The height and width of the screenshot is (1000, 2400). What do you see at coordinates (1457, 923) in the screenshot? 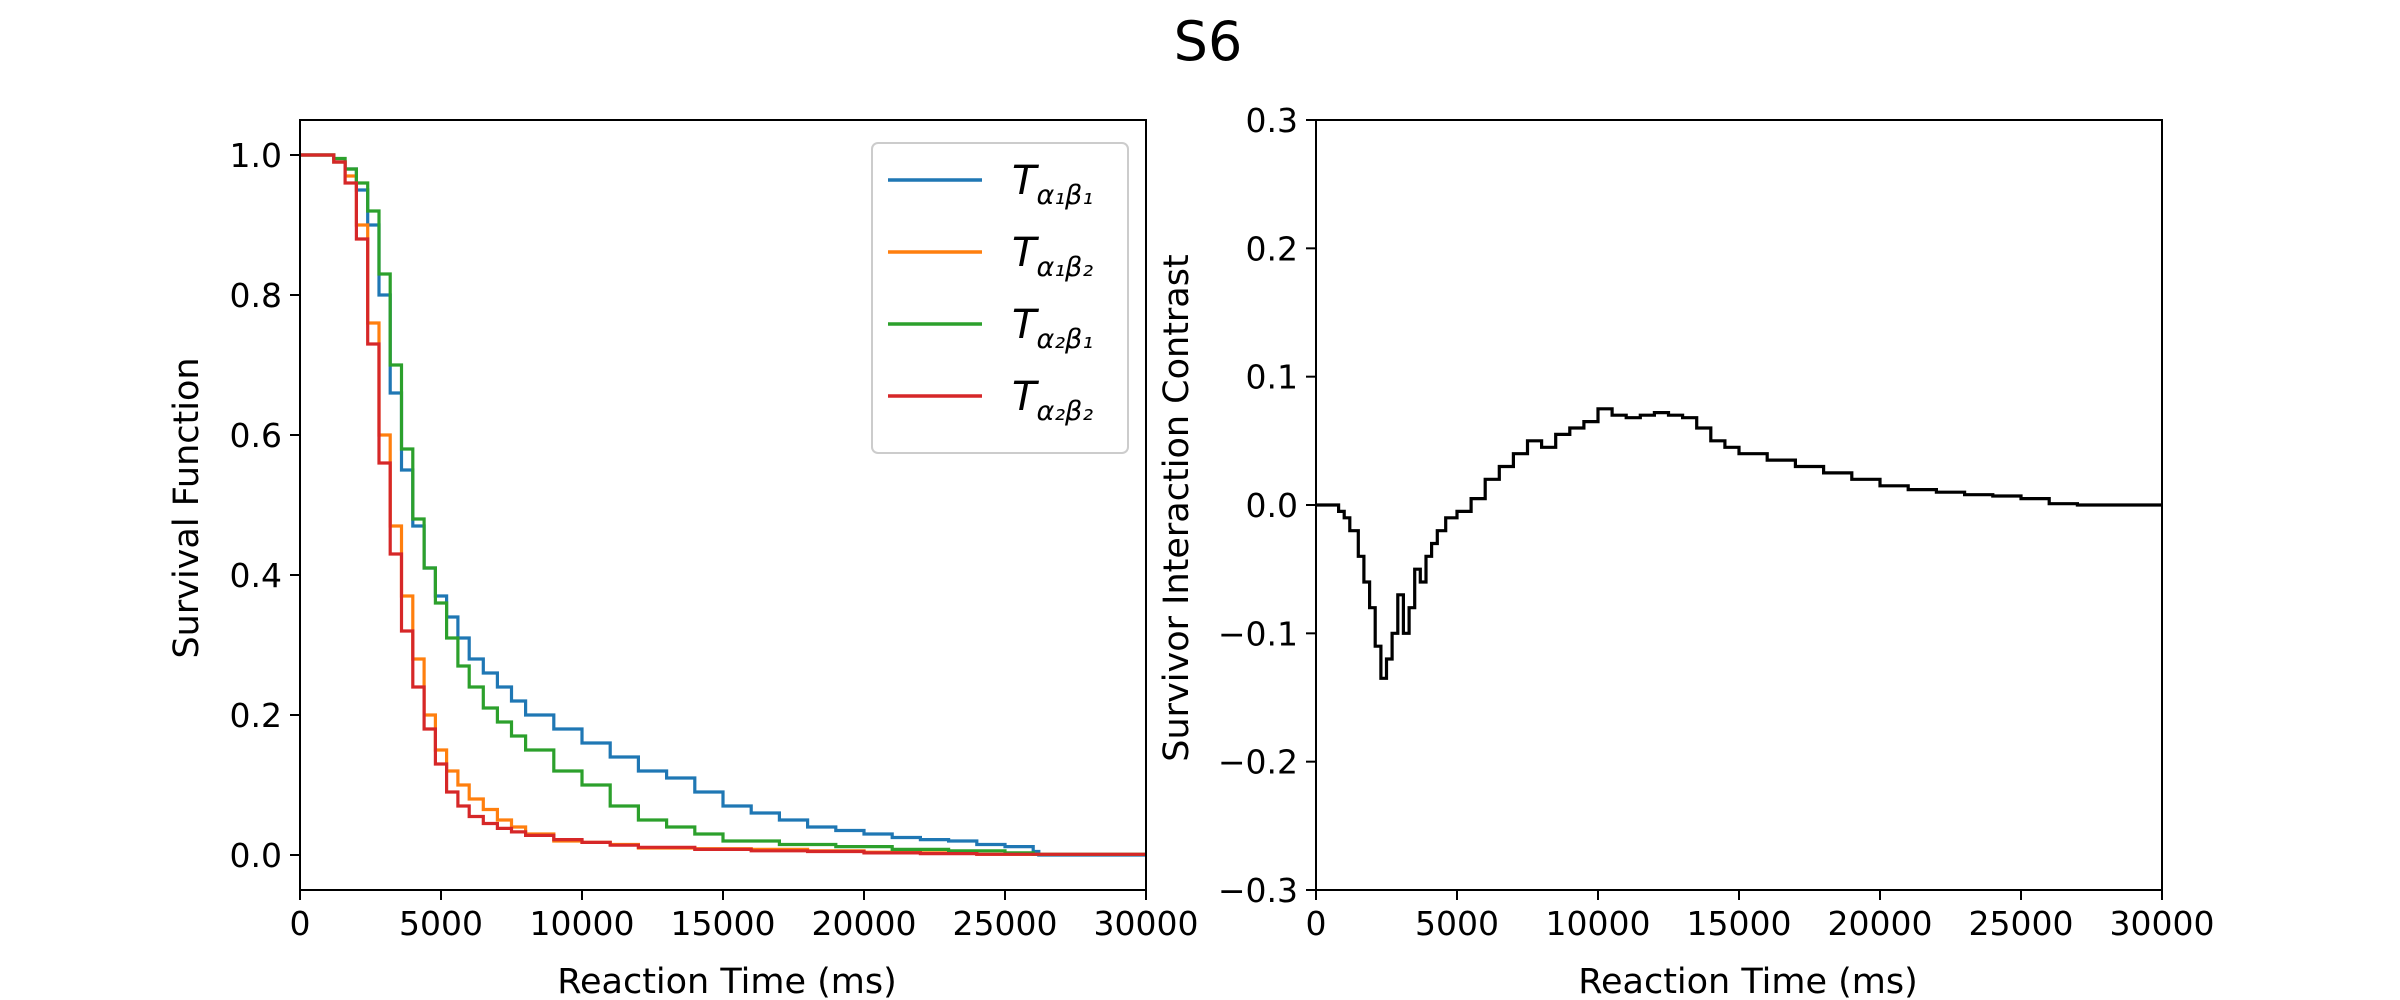
I see `sic-x-tick-label: 5000` at bounding box center [1457, 923].